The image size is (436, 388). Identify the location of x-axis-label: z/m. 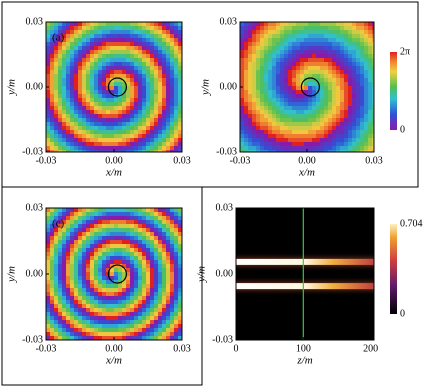
(304, 361).